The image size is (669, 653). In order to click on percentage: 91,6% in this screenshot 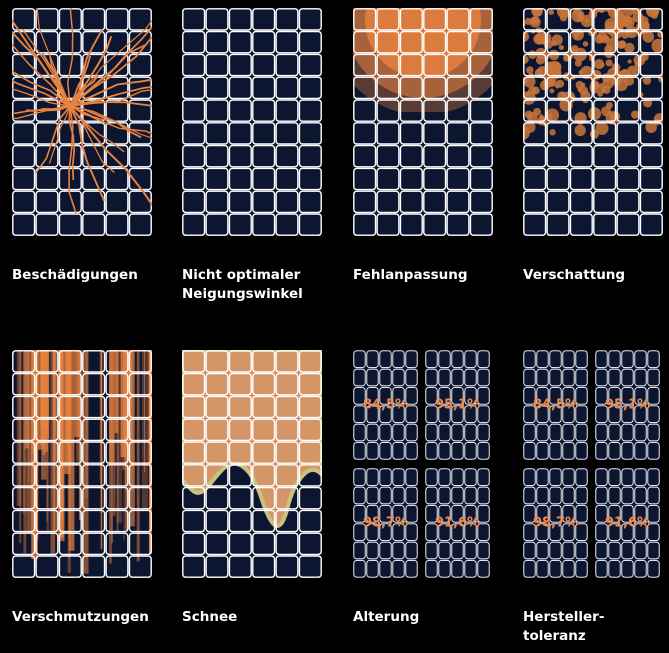, I will do `click(457, 523)`.